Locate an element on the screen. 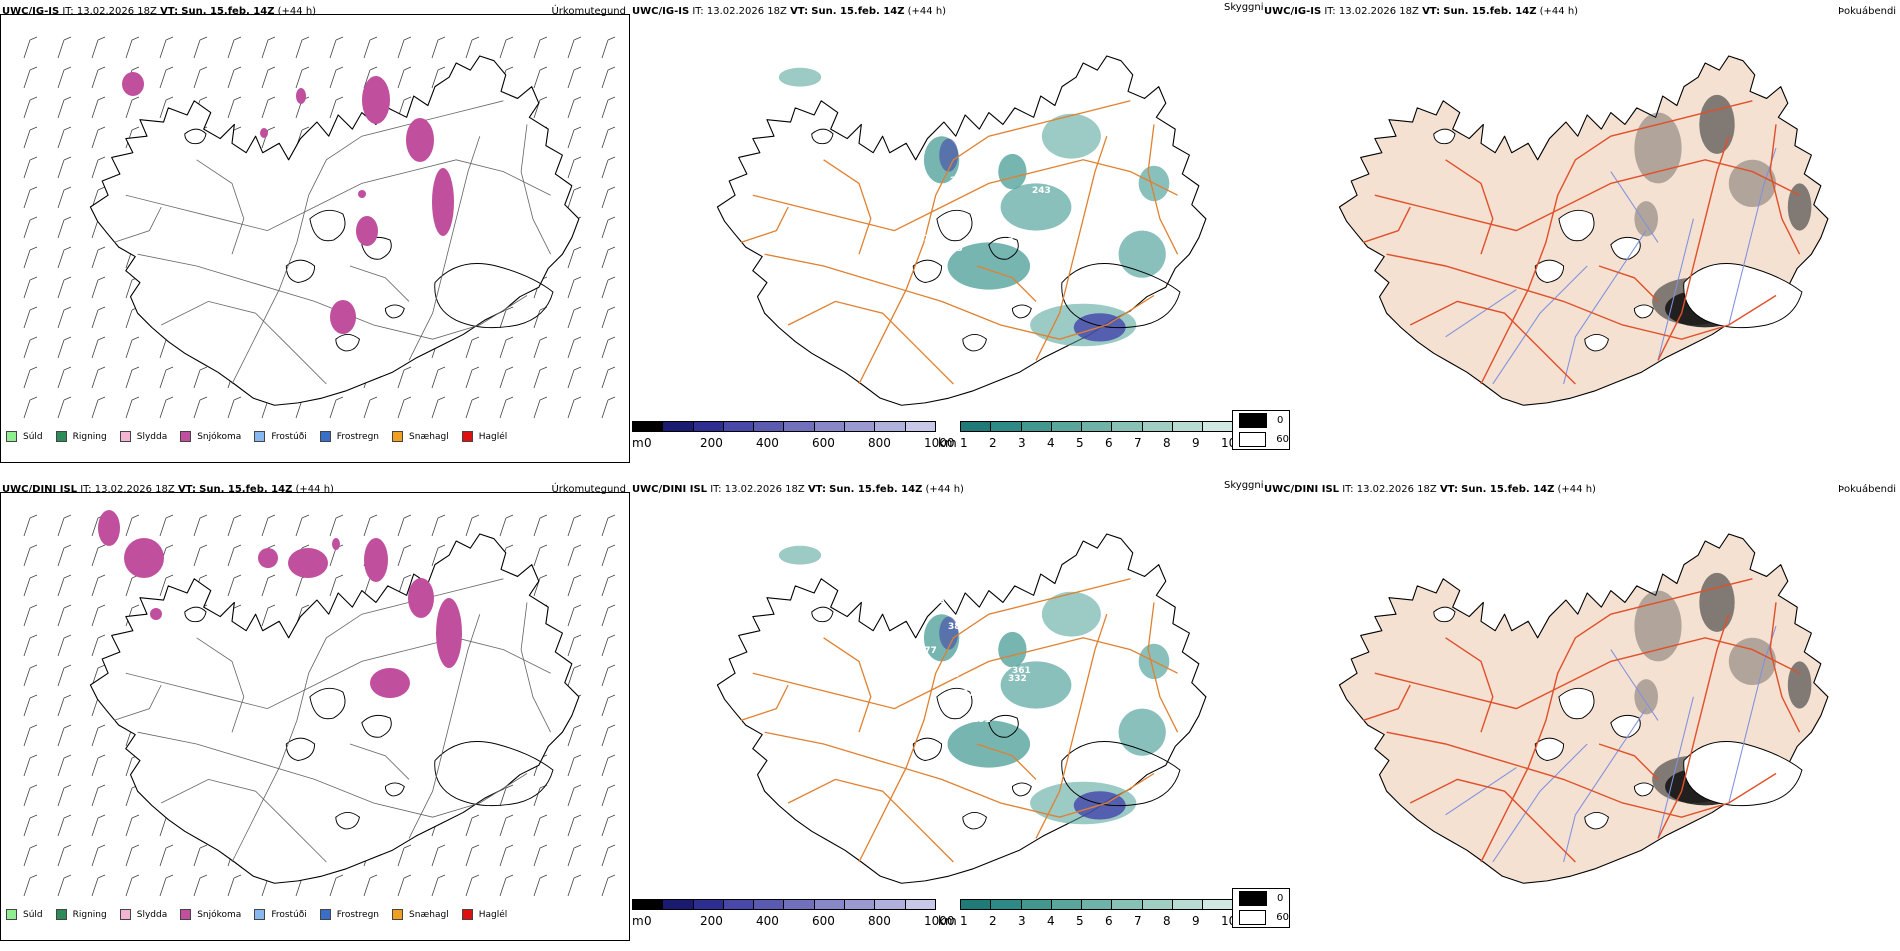 The width and height of the screenshot is (1900, 951). model-name: UWC/IG-IS is located at coordinates (661, 11).